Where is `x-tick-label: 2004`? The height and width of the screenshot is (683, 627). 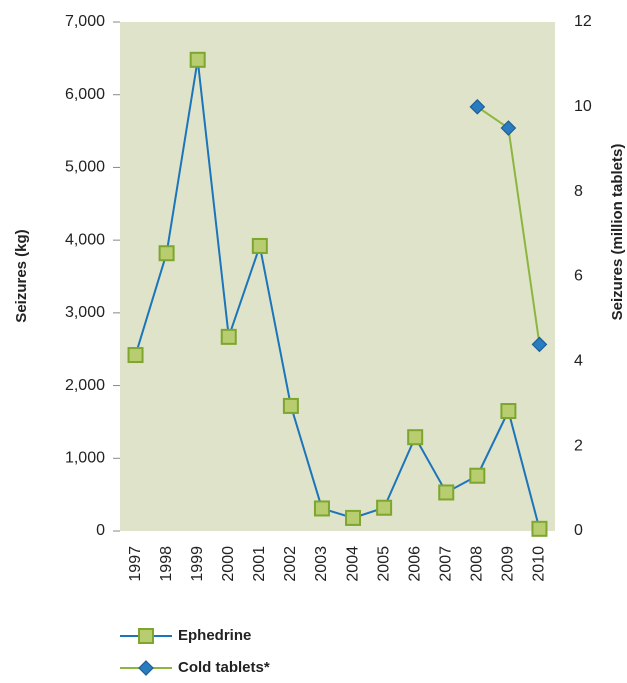
x-tick-label: 2004 is located at coordinates (352, 564).